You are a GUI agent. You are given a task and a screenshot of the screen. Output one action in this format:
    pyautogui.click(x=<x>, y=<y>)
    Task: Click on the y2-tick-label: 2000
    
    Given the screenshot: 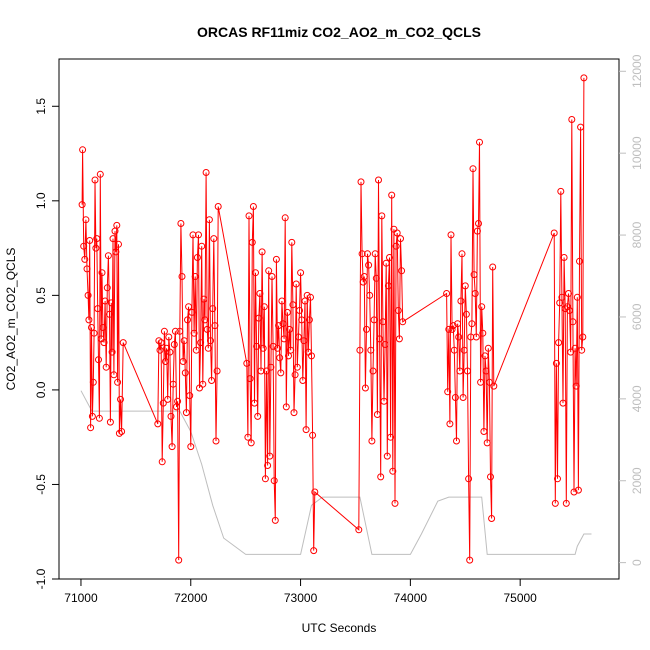 What is the action you would take?
    pyautogui.click(x=637, y=480)
    